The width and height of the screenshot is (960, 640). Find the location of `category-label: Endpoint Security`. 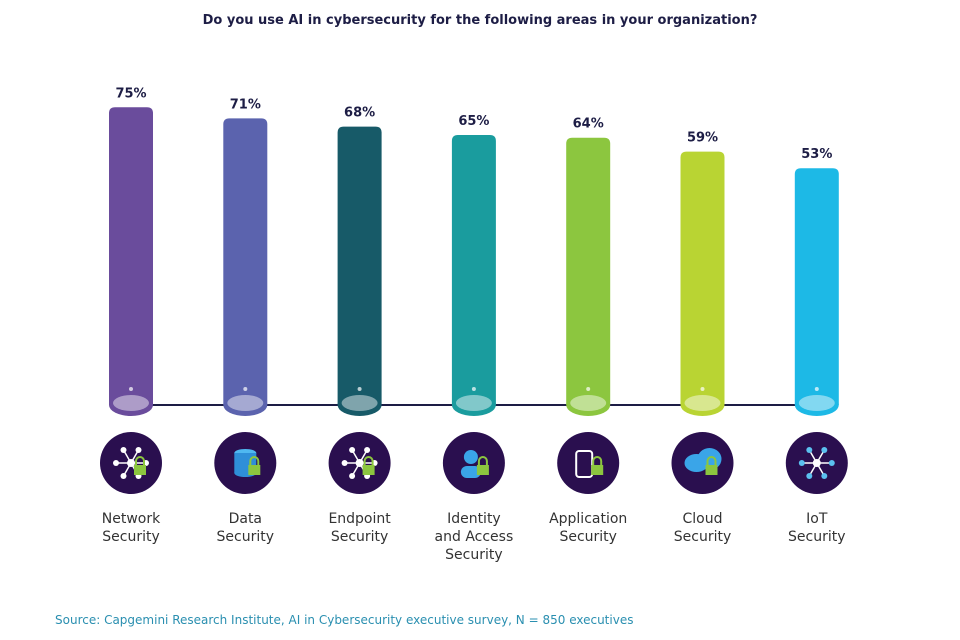

category-label: Endpoint Security is located at coordinates (359, 528).